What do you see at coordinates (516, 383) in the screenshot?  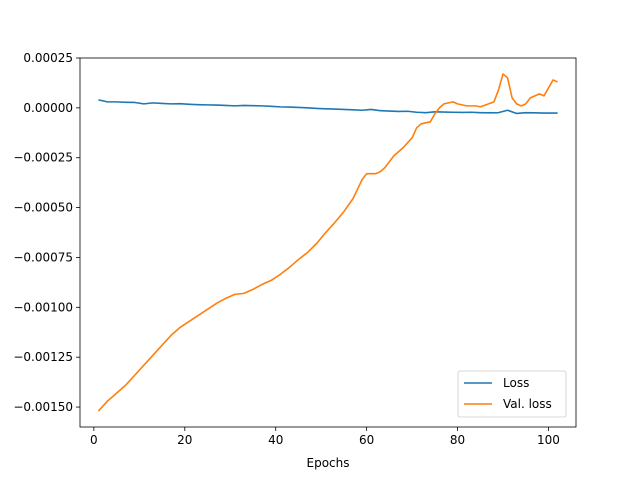 I see `legend-label-0: Loss` at bounding box center [516, 383].